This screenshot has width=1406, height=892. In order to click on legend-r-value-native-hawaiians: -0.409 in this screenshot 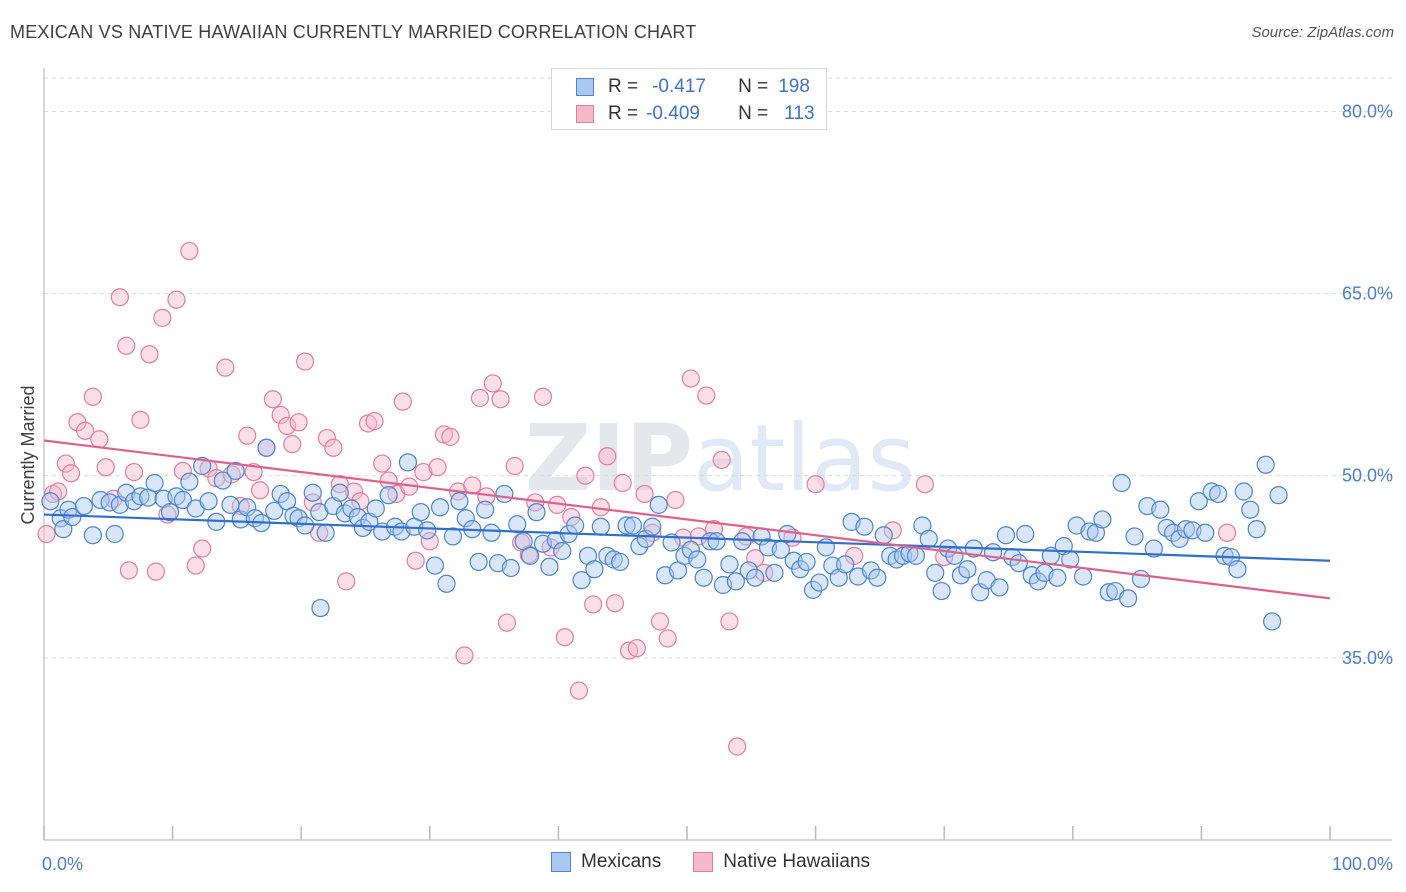, I will do `click(673, 113)`.